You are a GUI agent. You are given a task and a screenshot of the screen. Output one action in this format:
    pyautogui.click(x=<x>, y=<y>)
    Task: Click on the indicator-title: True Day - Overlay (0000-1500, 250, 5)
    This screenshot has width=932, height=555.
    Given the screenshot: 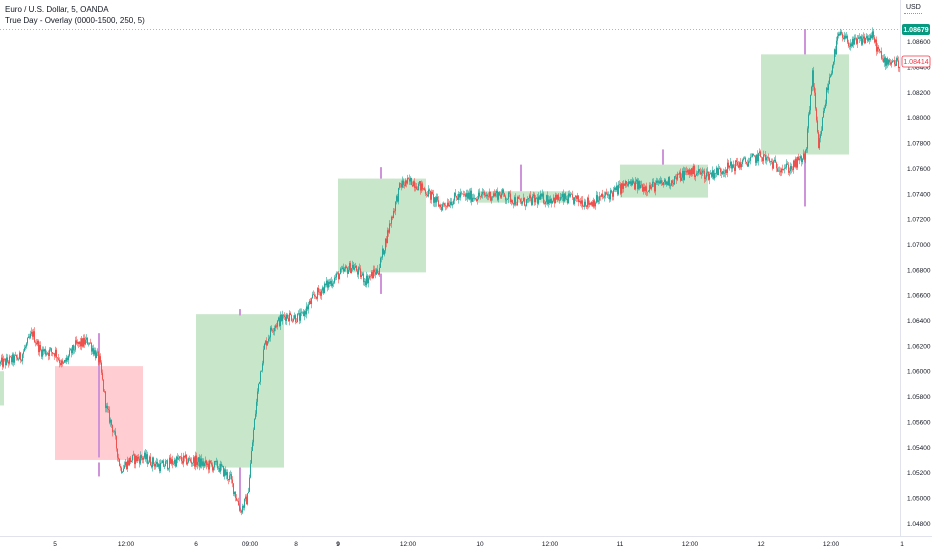 What is the action you would take?
    pyautogui.click(x=75, y=20)
    